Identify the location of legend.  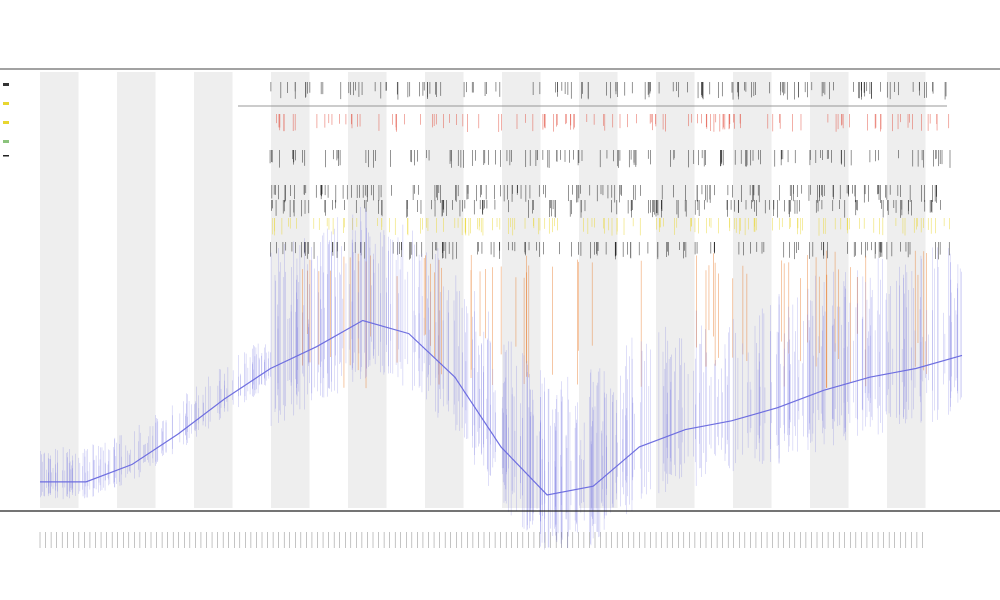
(6, 120).